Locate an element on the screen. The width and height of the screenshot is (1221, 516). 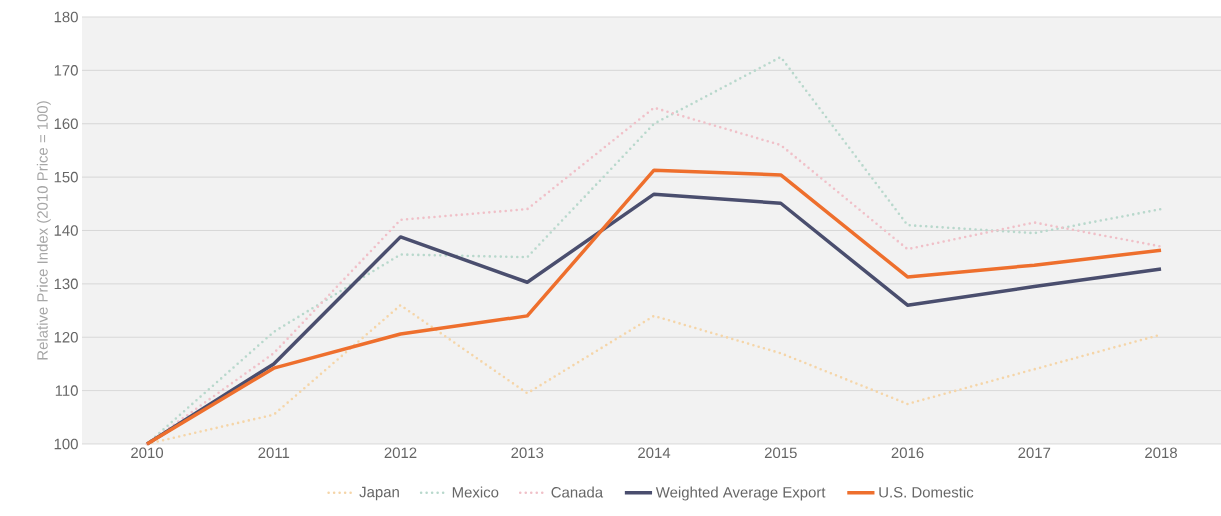
legend-label: U.S. Domestic is located at coordinates (926, 492).